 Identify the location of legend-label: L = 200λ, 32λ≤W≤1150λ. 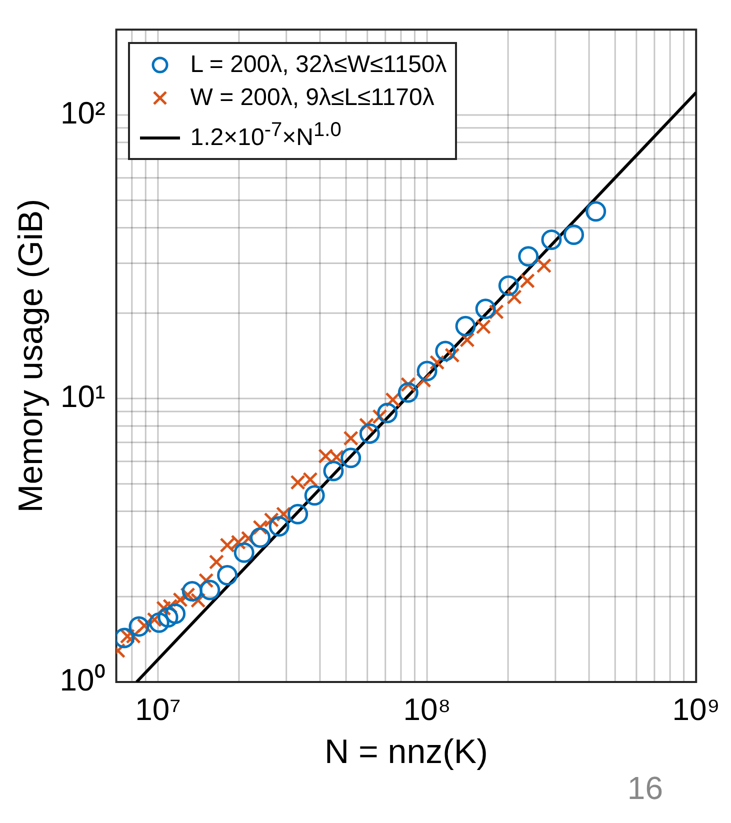
(318, 64).